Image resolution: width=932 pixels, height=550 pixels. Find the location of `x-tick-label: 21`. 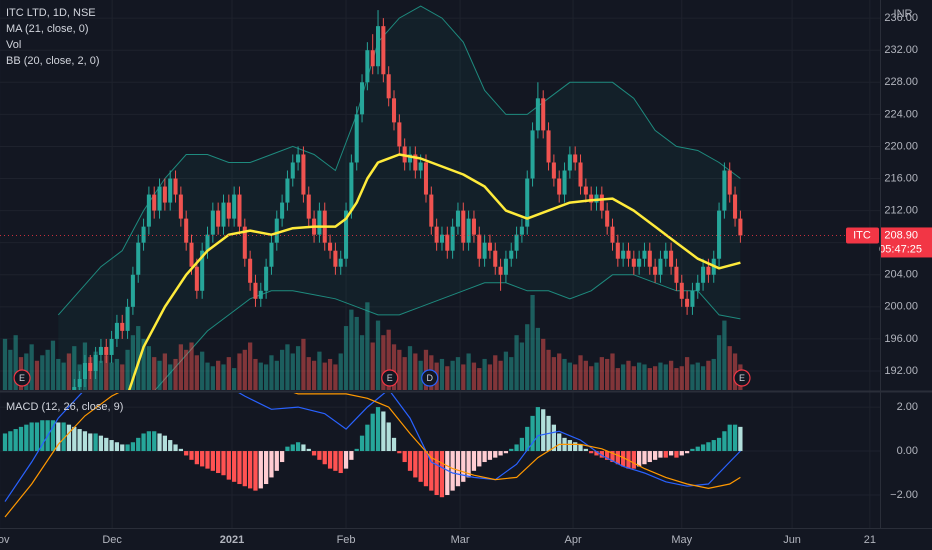

x-tick-label: 21 is located at coordinates (870, 540).